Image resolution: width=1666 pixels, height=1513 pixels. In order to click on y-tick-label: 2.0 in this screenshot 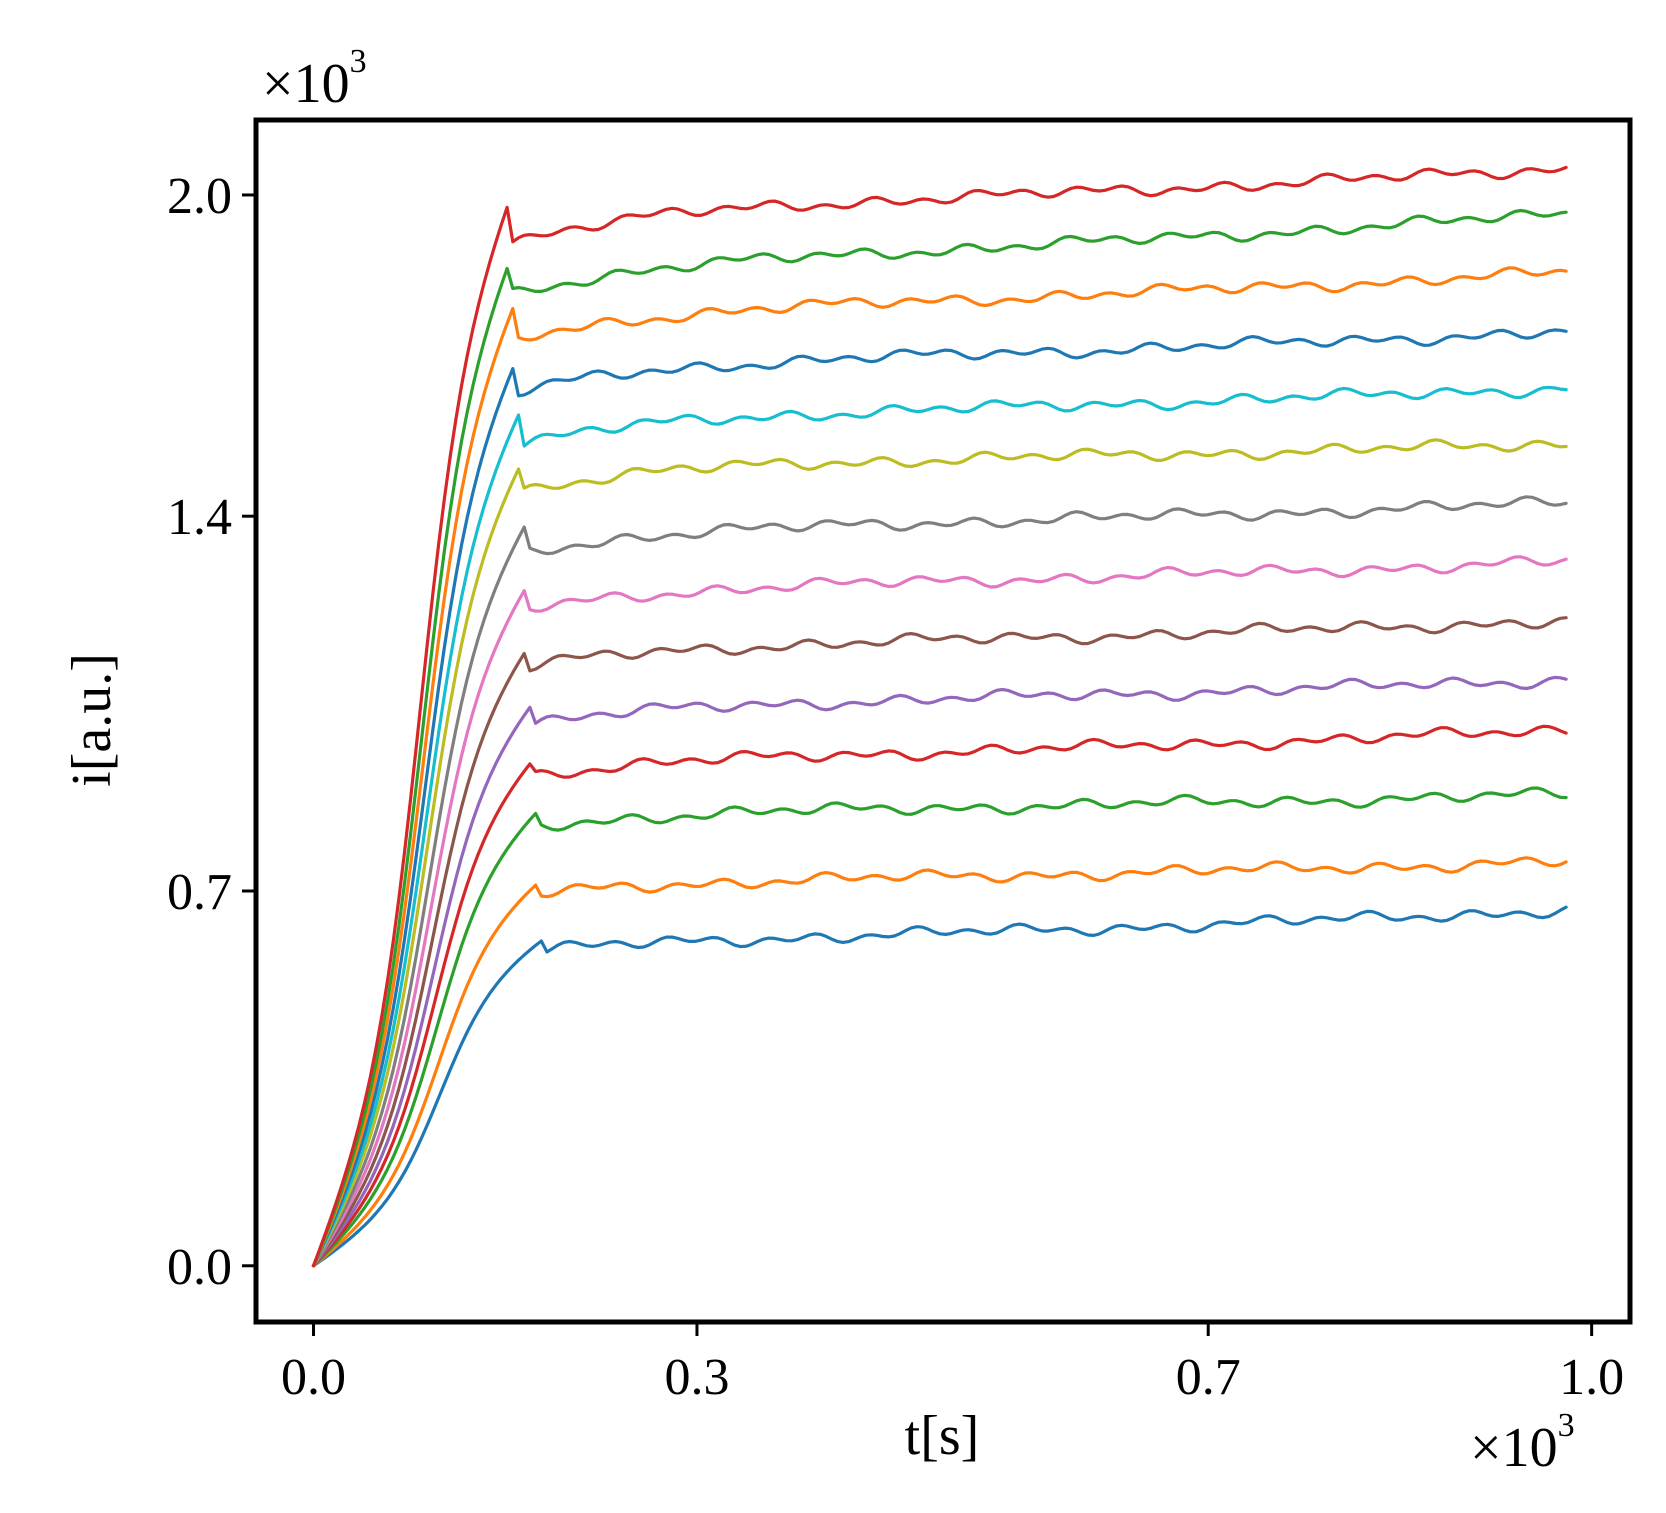, I will do `click(199, 196)`.